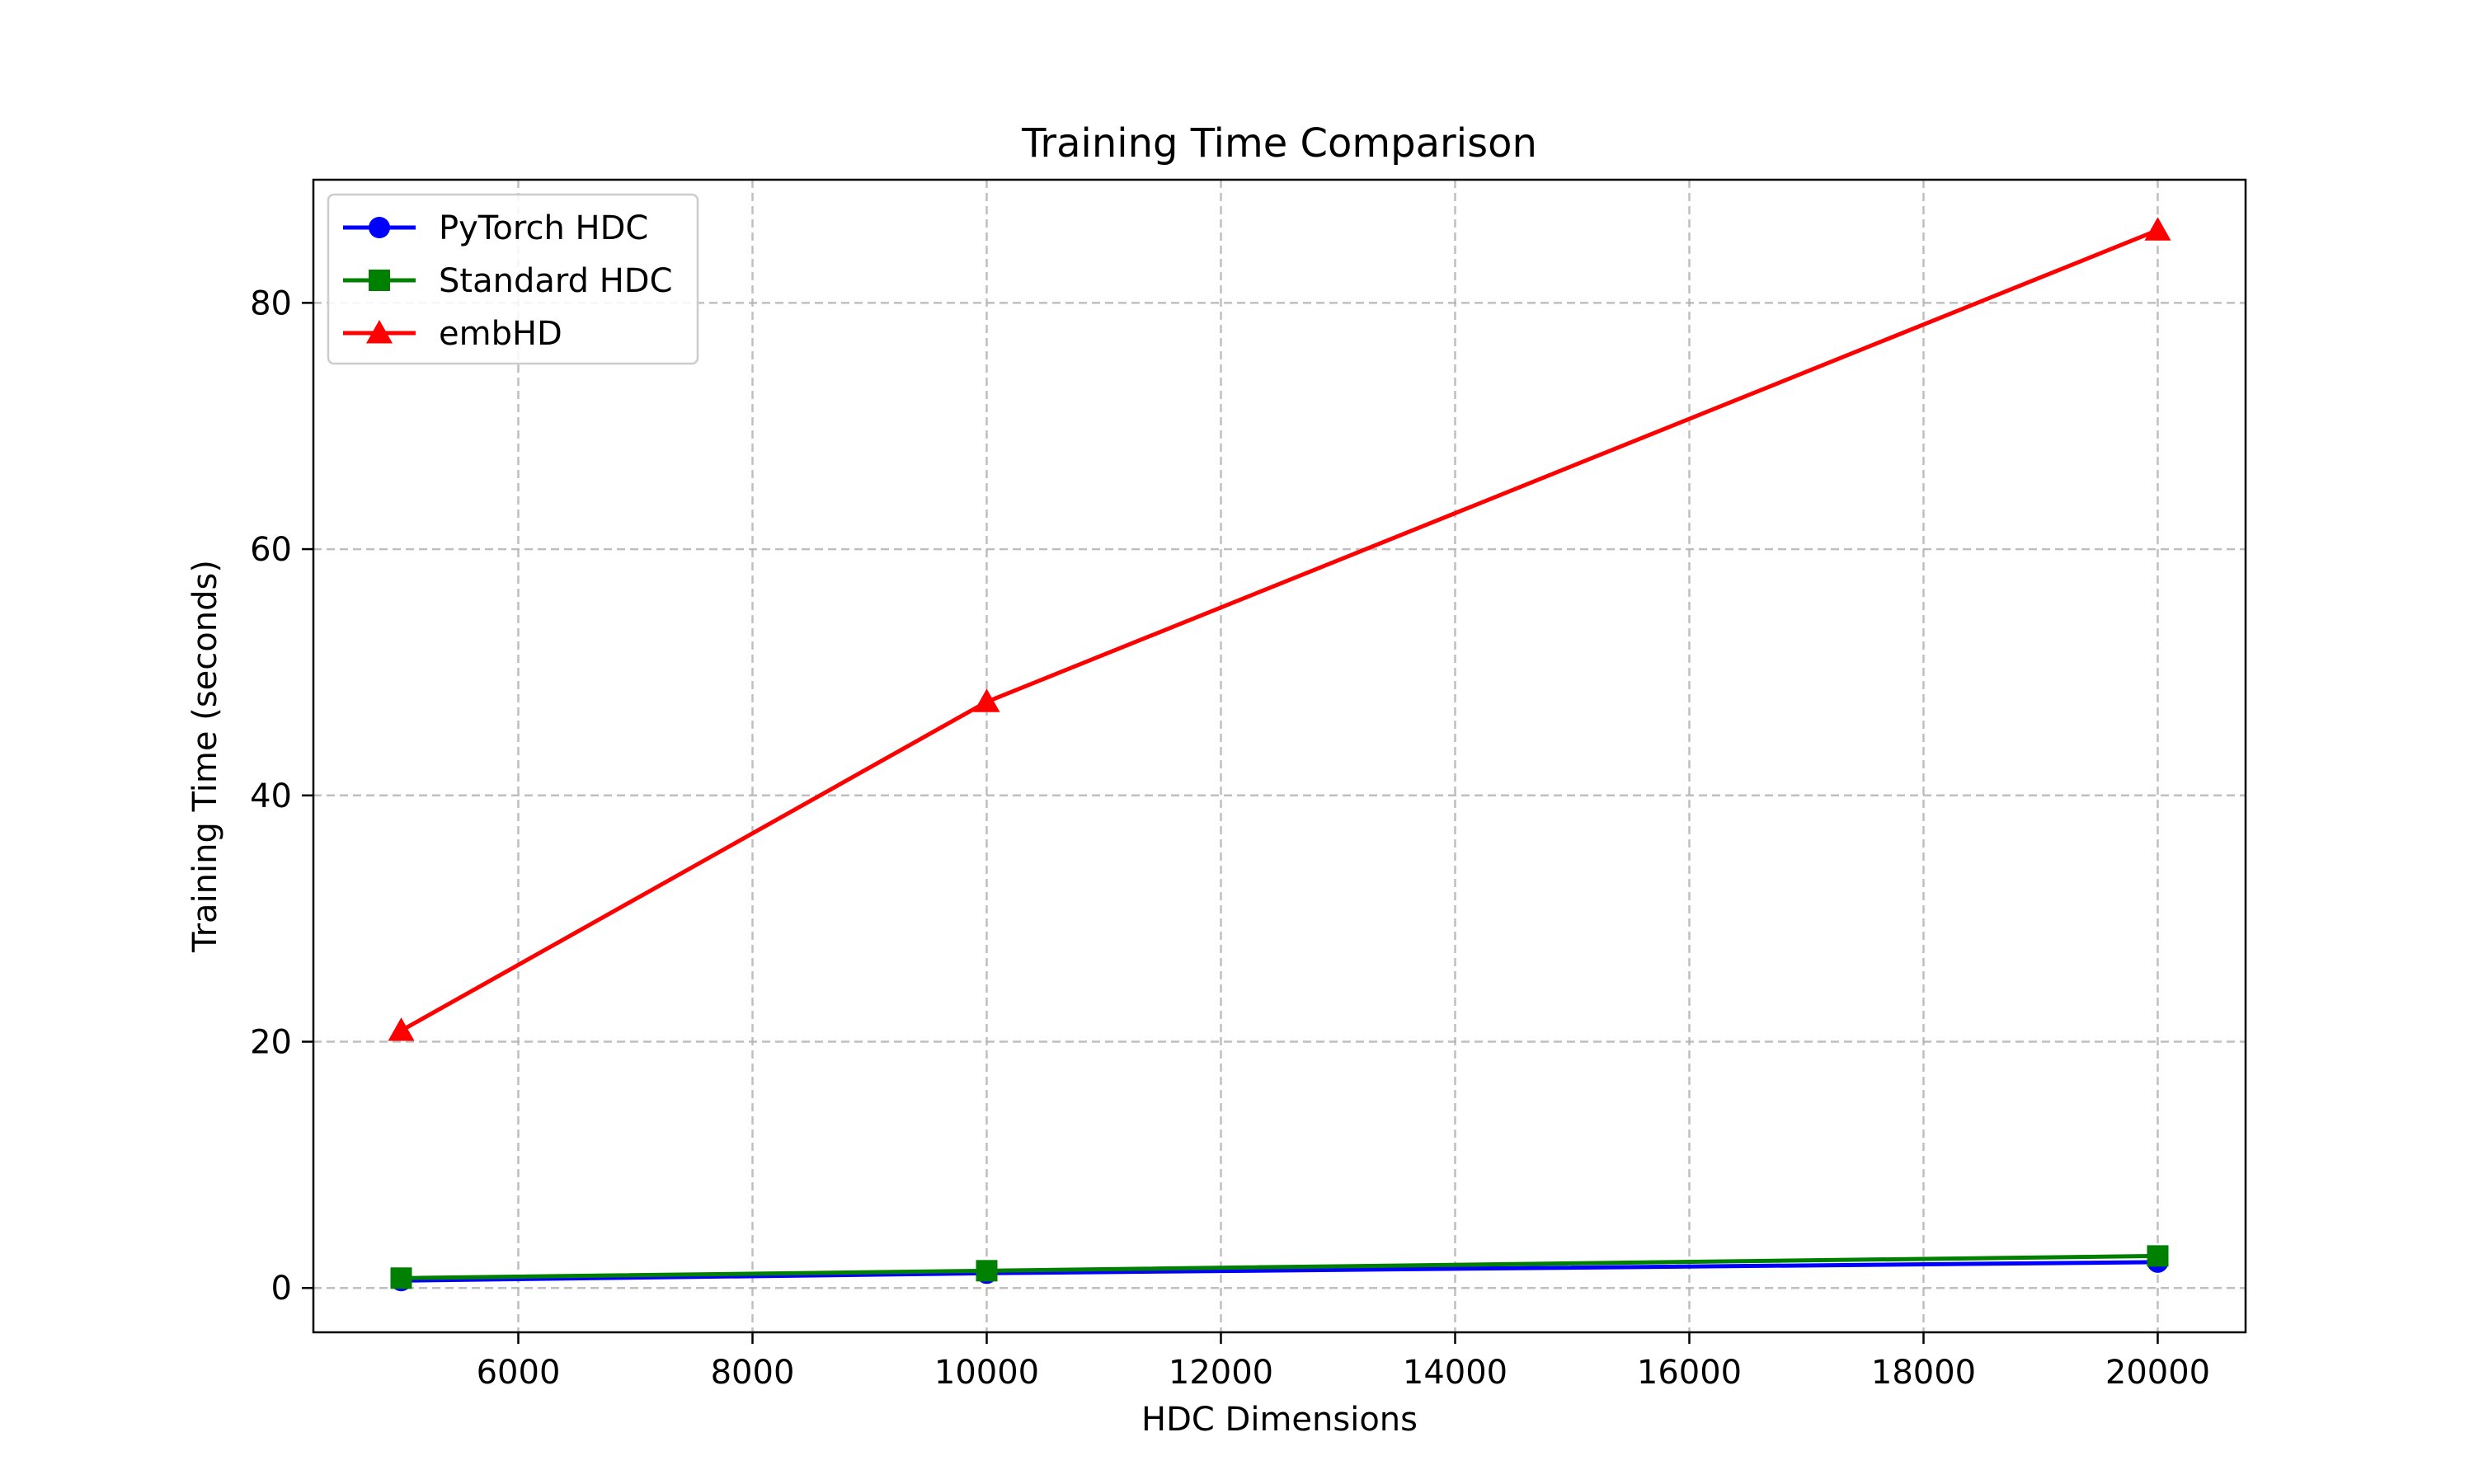 Image resolution: width=2474 pixels, height=1484 pixels. I want to click on legend-label: embHD, so click(500, 334).